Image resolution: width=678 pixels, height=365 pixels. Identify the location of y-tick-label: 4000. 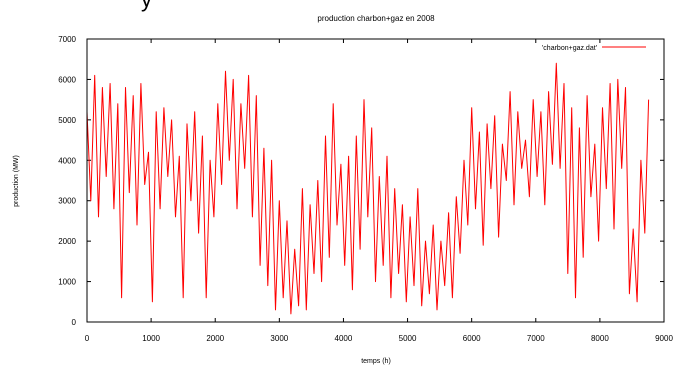
(67, 160).